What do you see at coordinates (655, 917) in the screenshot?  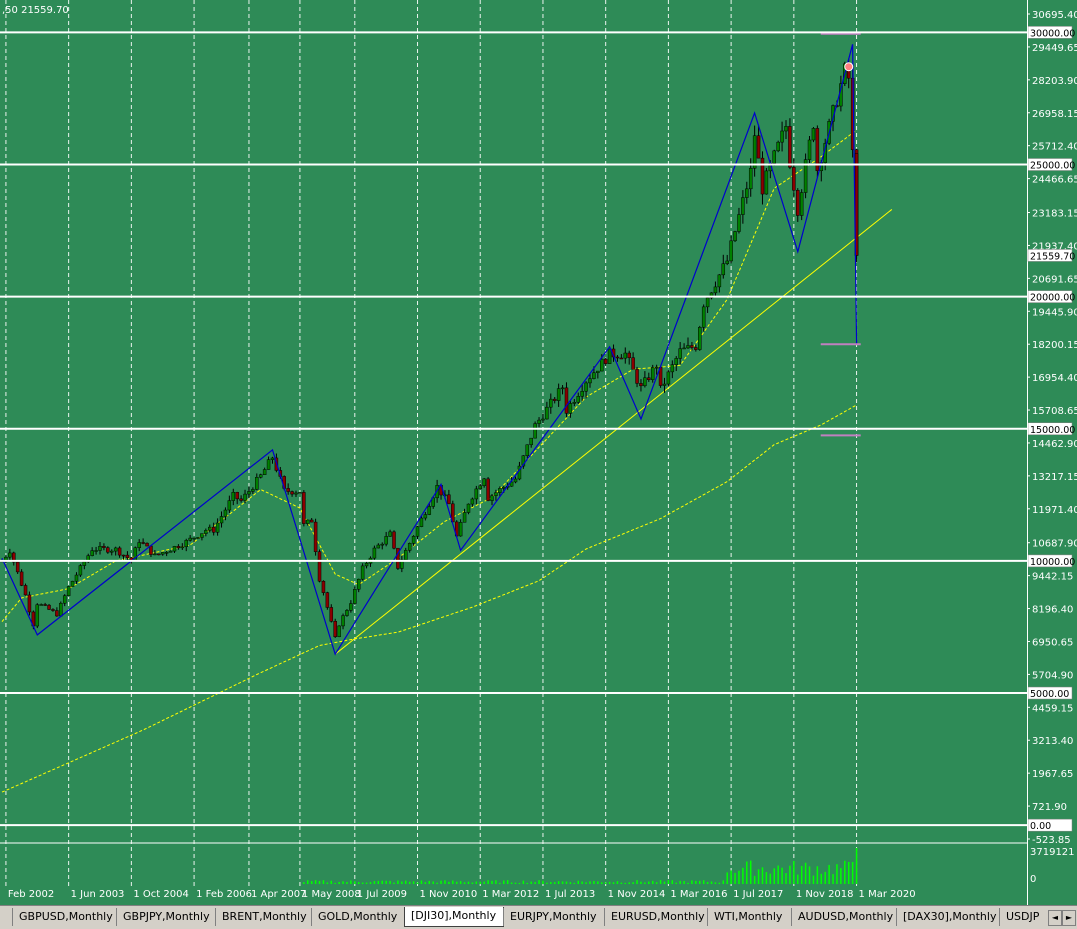 I see `tab-eurusd: EURUSD,Monthly` at bounding box center [655, 917].